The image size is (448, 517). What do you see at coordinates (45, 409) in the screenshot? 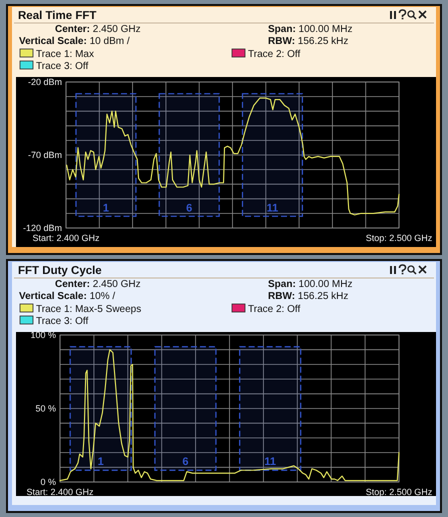
I see `y-tick-label: 50 %` at bounding box center [45, 409].